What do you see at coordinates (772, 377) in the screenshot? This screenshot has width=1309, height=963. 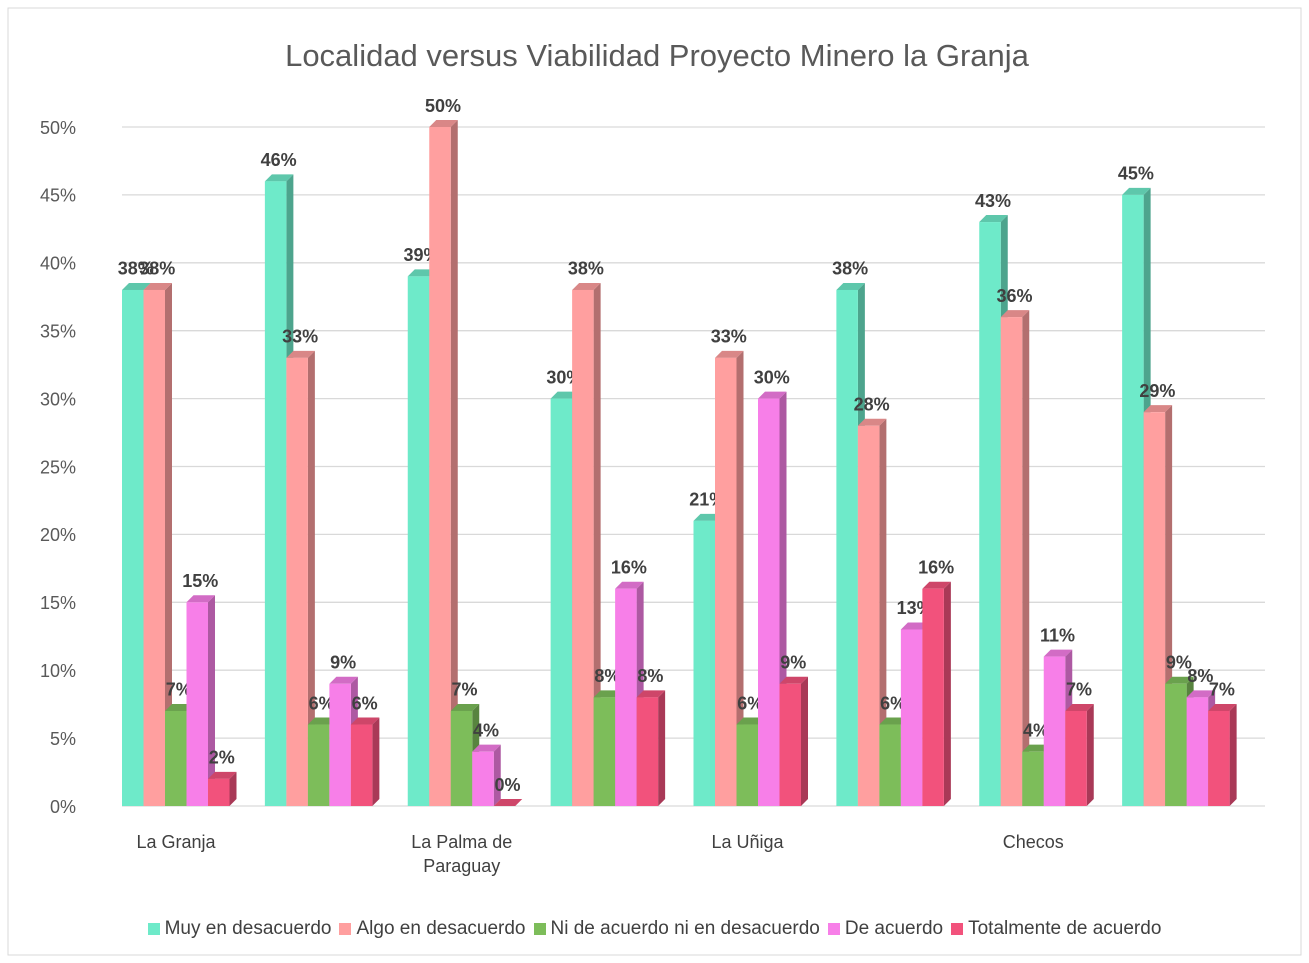 I see `data-label: 30%` at bounding box center [772, 377].